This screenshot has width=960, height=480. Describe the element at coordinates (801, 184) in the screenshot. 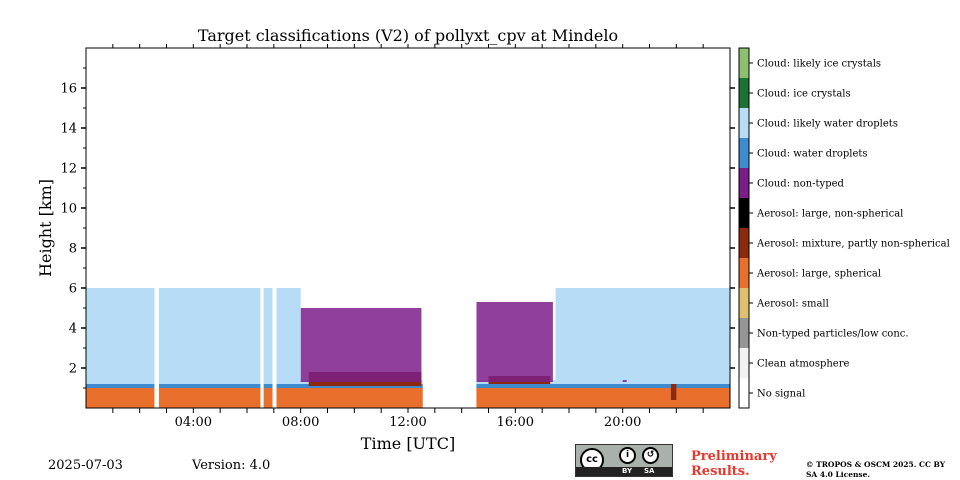

I see `colorbar-label: Cloud: non-typed` at that location.